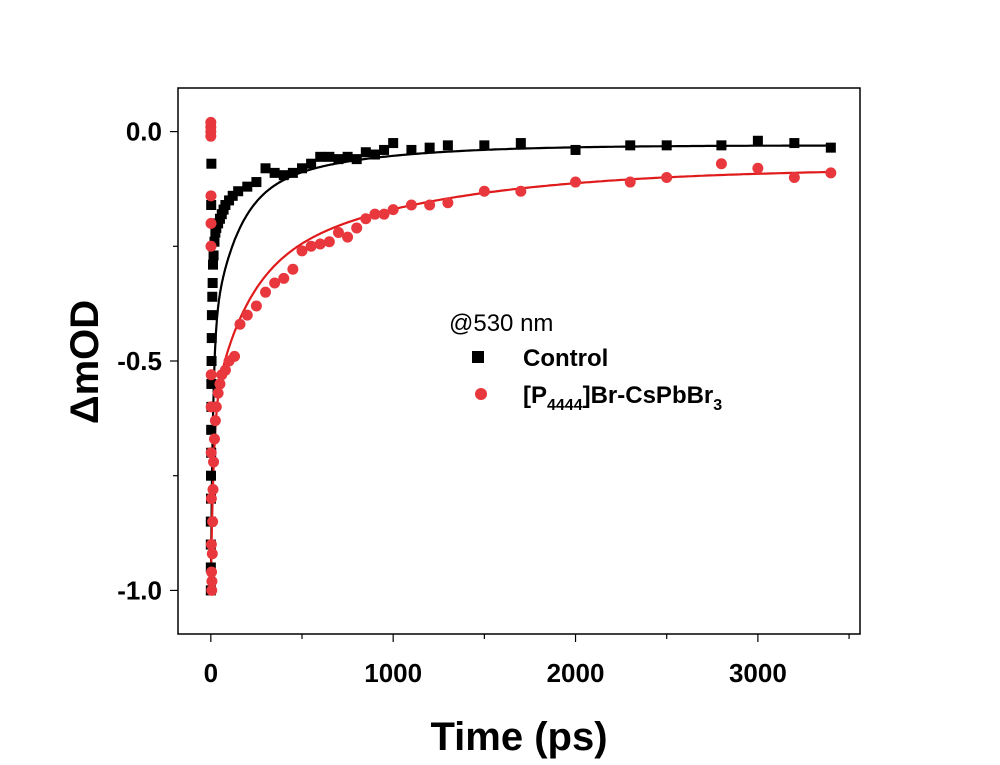 This screenshot has width=1000, height=765. What do you see at coordinates (393, 673) in the screenshot?
I see `x-tick-label: 1000` at bounding box center [393, 673].